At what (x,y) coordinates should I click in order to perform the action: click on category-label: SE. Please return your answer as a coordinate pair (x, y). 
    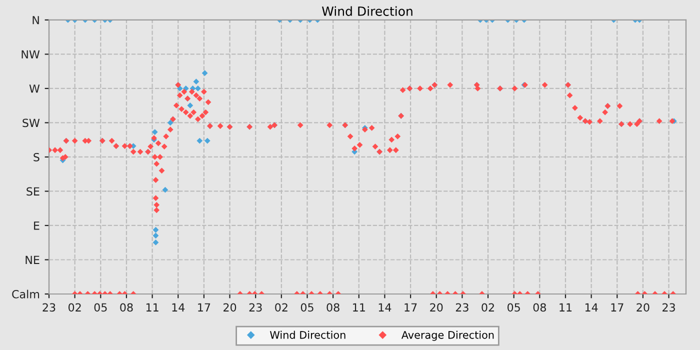
    Looking at the image, I should click on (33, 191).